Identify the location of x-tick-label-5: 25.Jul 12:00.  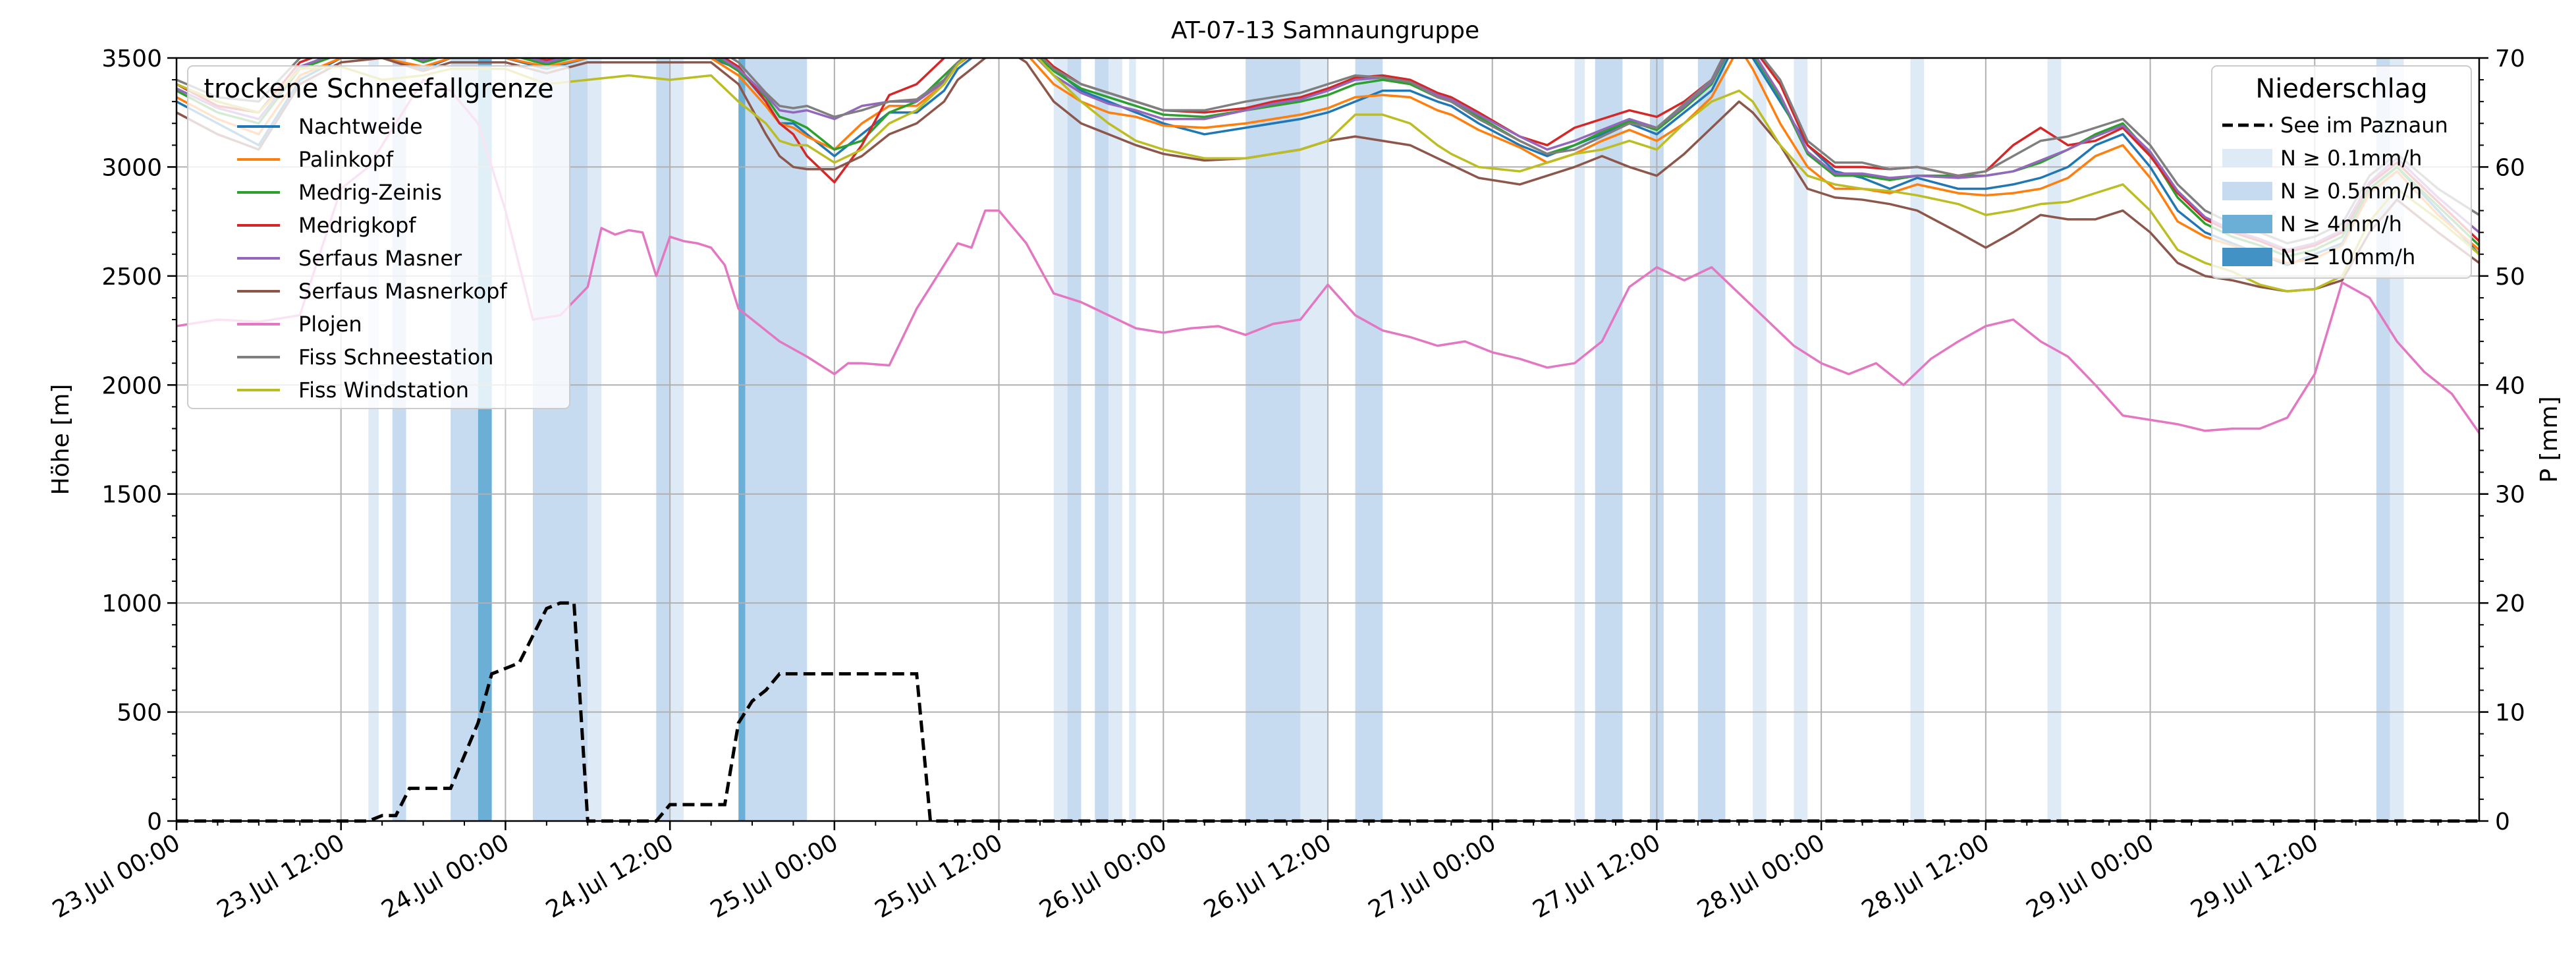
(939, 876).